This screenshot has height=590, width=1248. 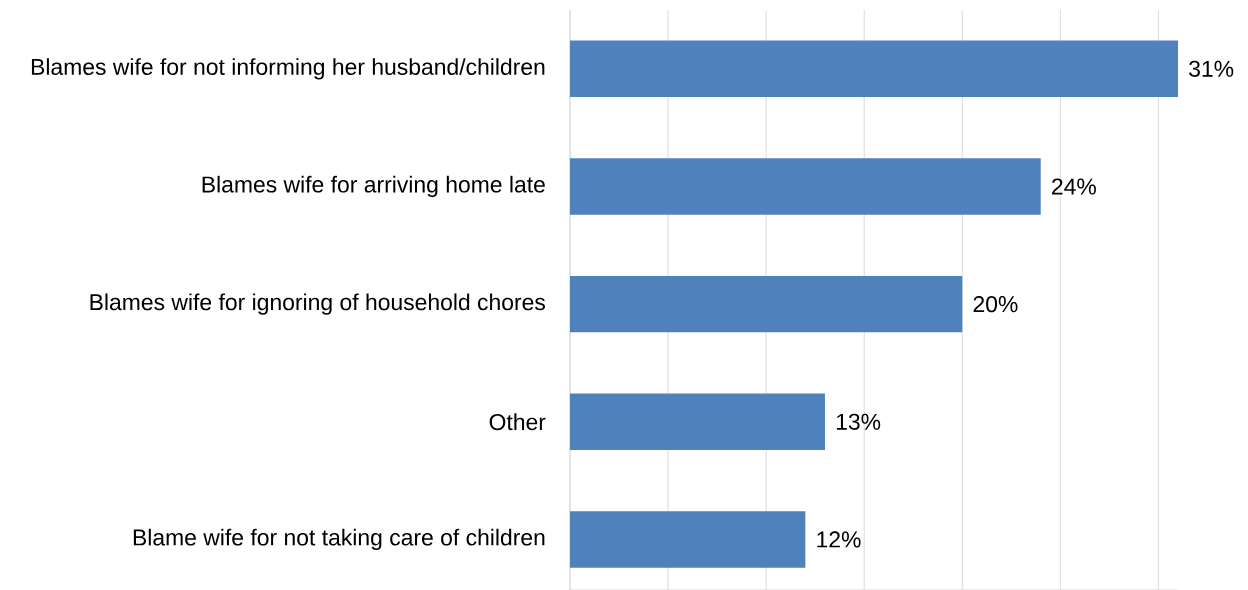 What do you see at coordinates (517, 422) in the screenshot?
I see `y-tick-label: Other` at bounding box center [517, 422].